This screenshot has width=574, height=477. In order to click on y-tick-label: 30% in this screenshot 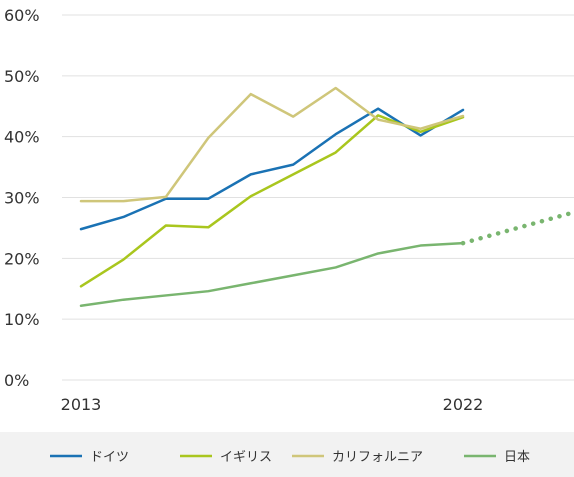, I will do `click(22, 198)`.